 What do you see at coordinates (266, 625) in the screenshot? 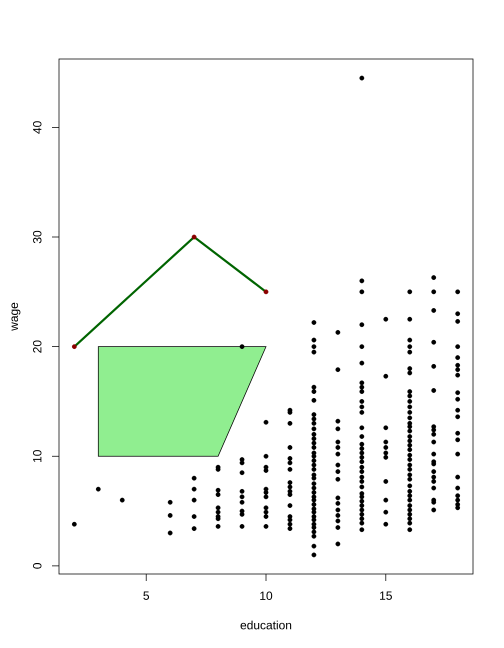
I see `x-axis-title: education` at bounding box center [266, 625].